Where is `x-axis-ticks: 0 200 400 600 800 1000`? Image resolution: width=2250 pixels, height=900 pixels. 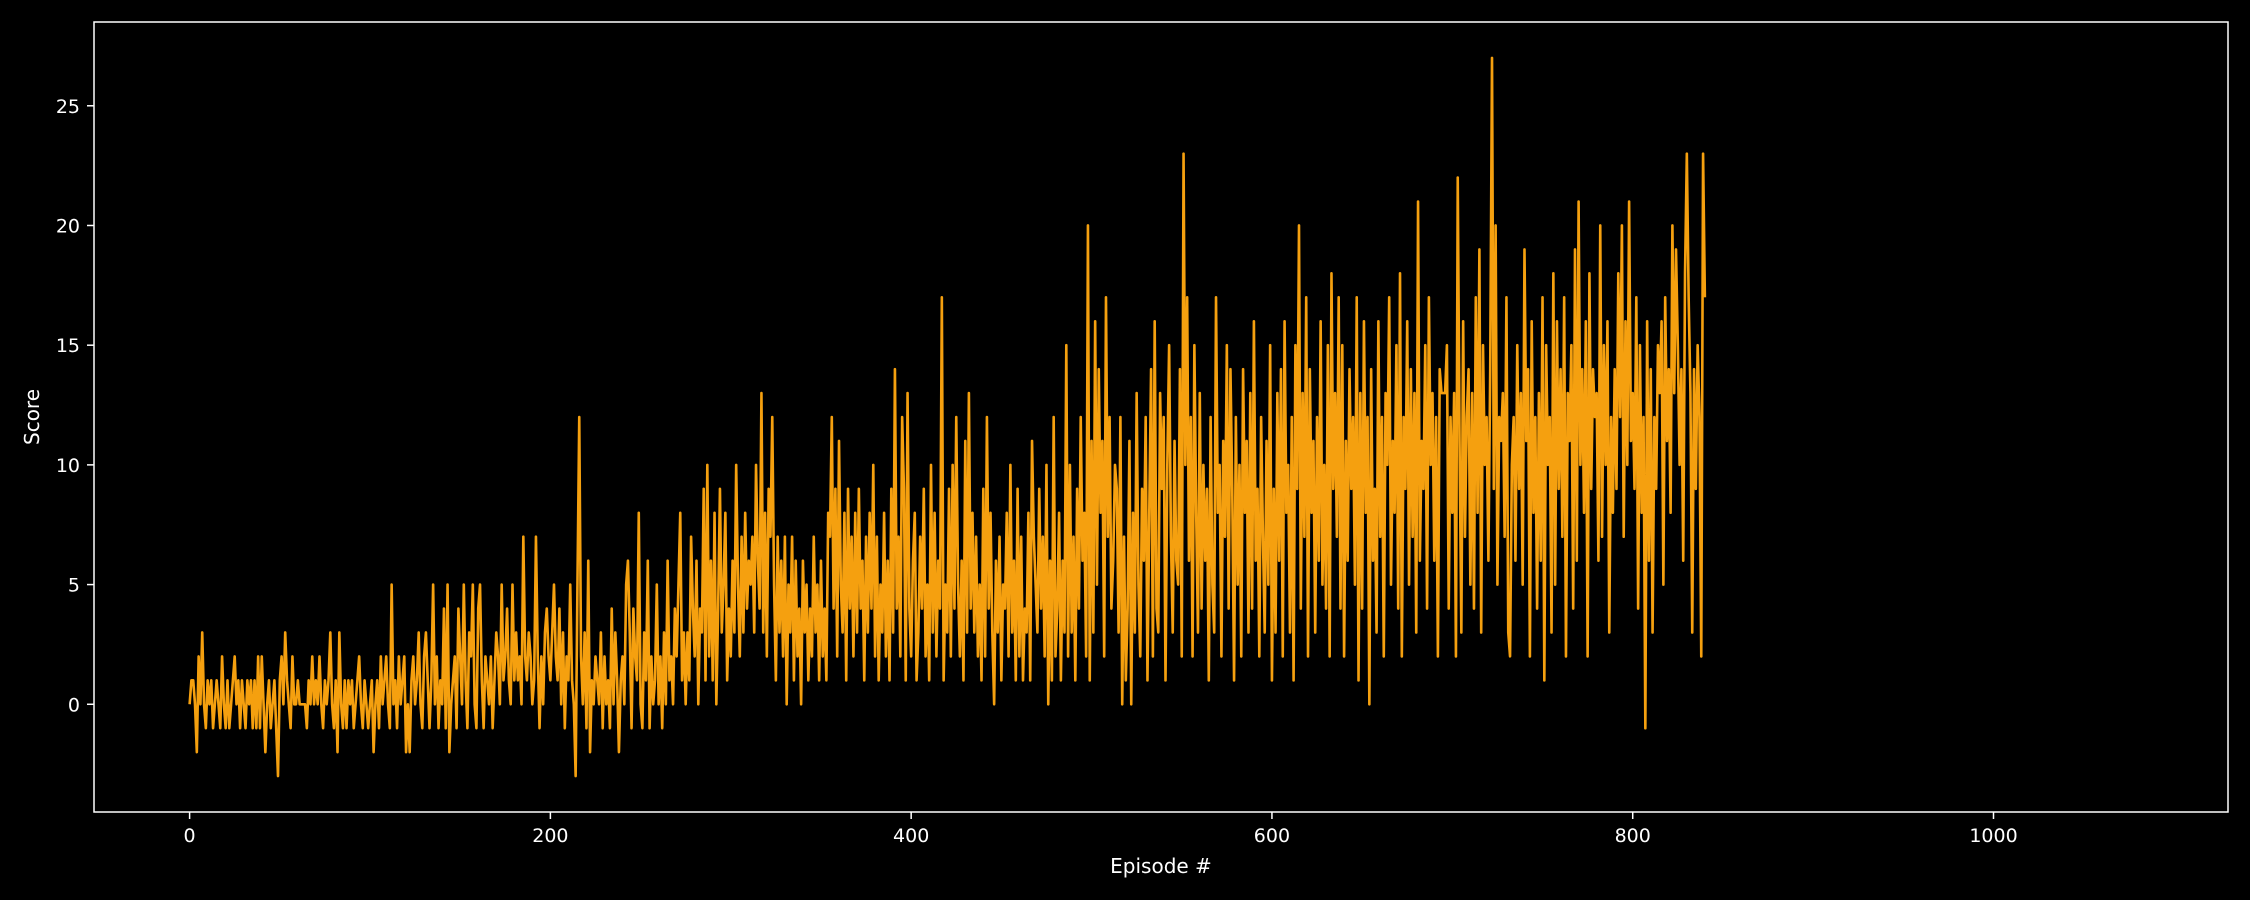
x-axis-ticks: 0 200 400 600 800 1000 is located at coordinates (1101, 829).